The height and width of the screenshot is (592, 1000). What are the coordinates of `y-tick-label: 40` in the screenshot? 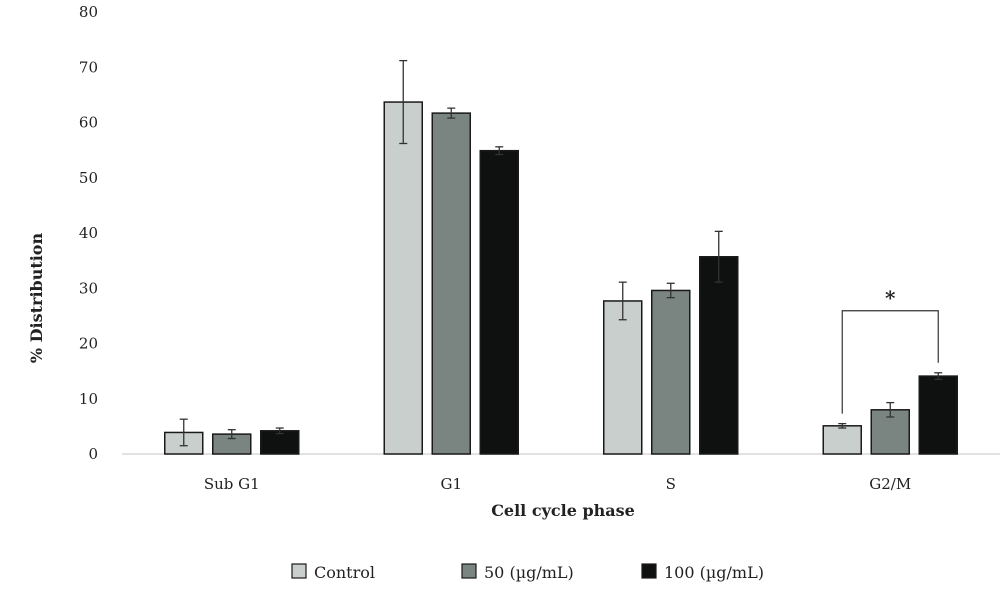 It's located at (88, 233).